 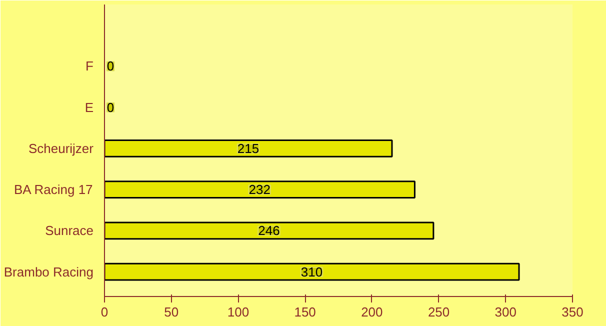 I want to click on x-tick-label: 0, so click(x=104, y=312).